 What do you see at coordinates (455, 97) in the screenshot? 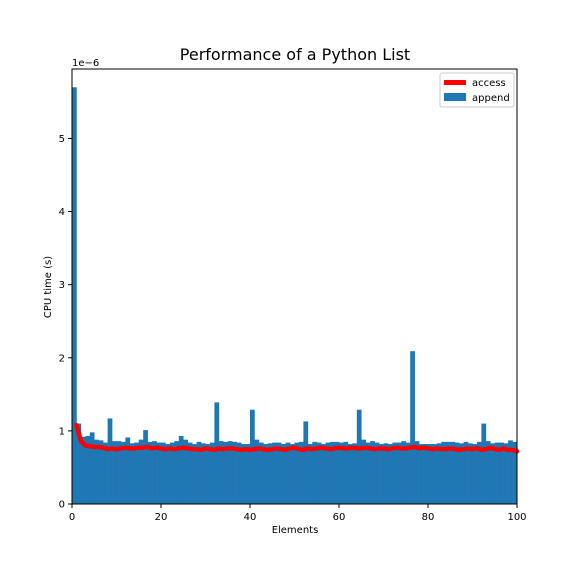
I see `legend-append-swatch` at bounding box center [455, 97].